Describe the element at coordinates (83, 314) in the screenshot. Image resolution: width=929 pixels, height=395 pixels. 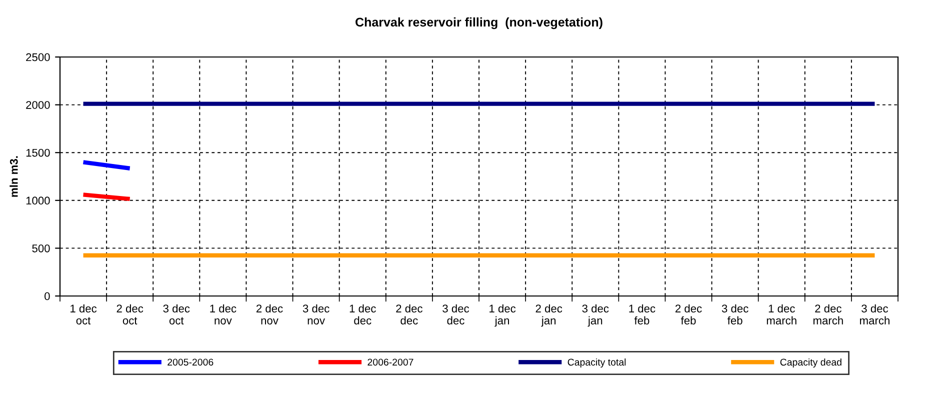
I see `x-tick-label: 1 dec oct` at that location.